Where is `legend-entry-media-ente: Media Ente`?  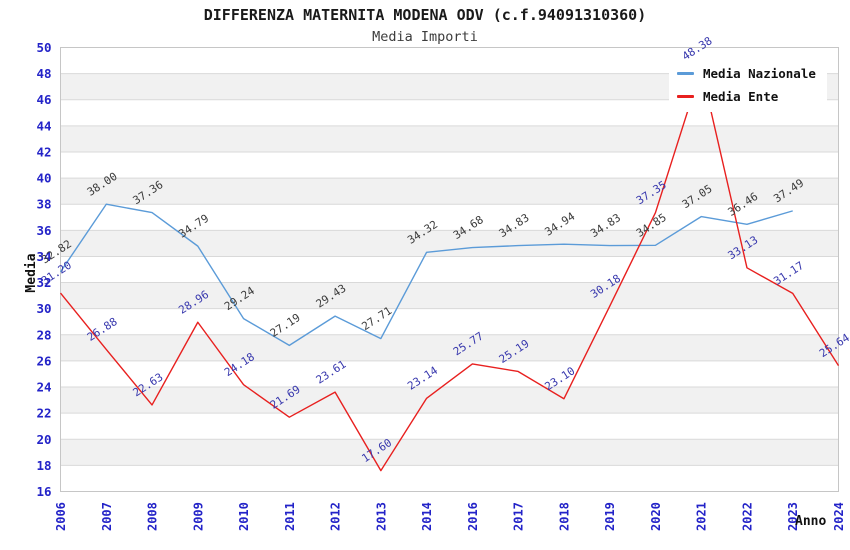 legend-entry-media-ente: Media Ente is located at coordinates (746, 96).